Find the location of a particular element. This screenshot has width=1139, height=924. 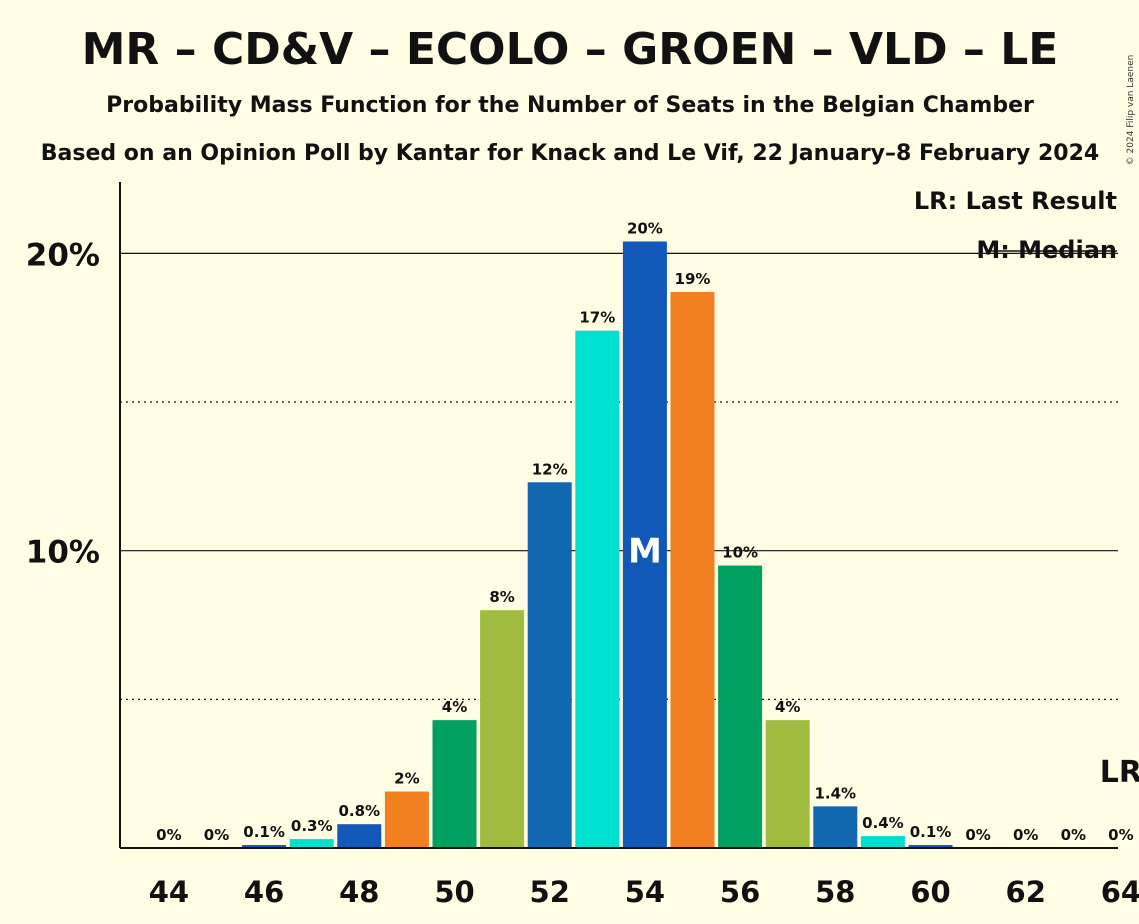

x-tick-label-46: 46 is located at coordinates (264, 892).